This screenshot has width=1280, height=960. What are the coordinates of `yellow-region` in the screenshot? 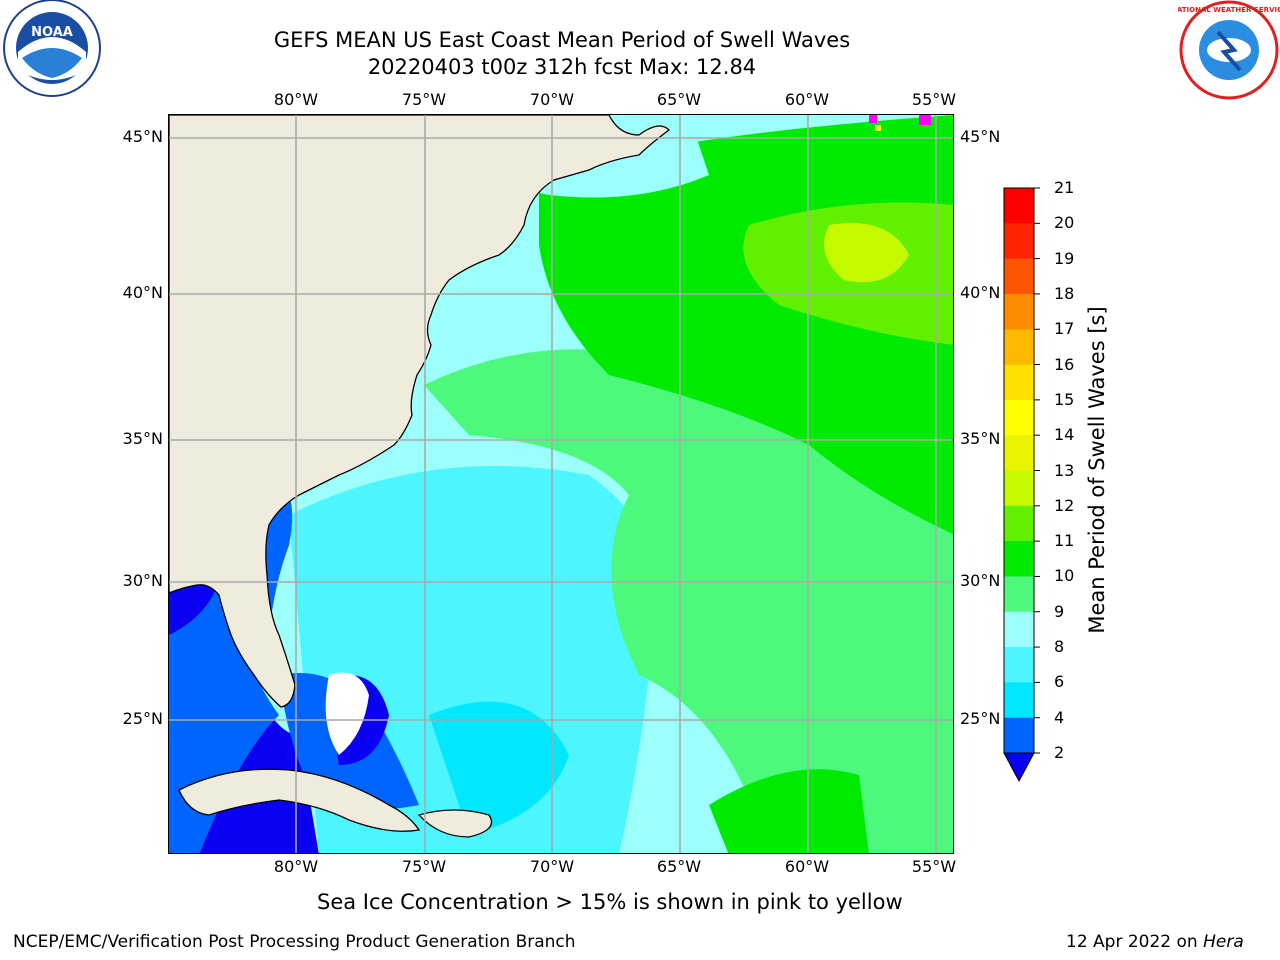 It's located at (866, 253).